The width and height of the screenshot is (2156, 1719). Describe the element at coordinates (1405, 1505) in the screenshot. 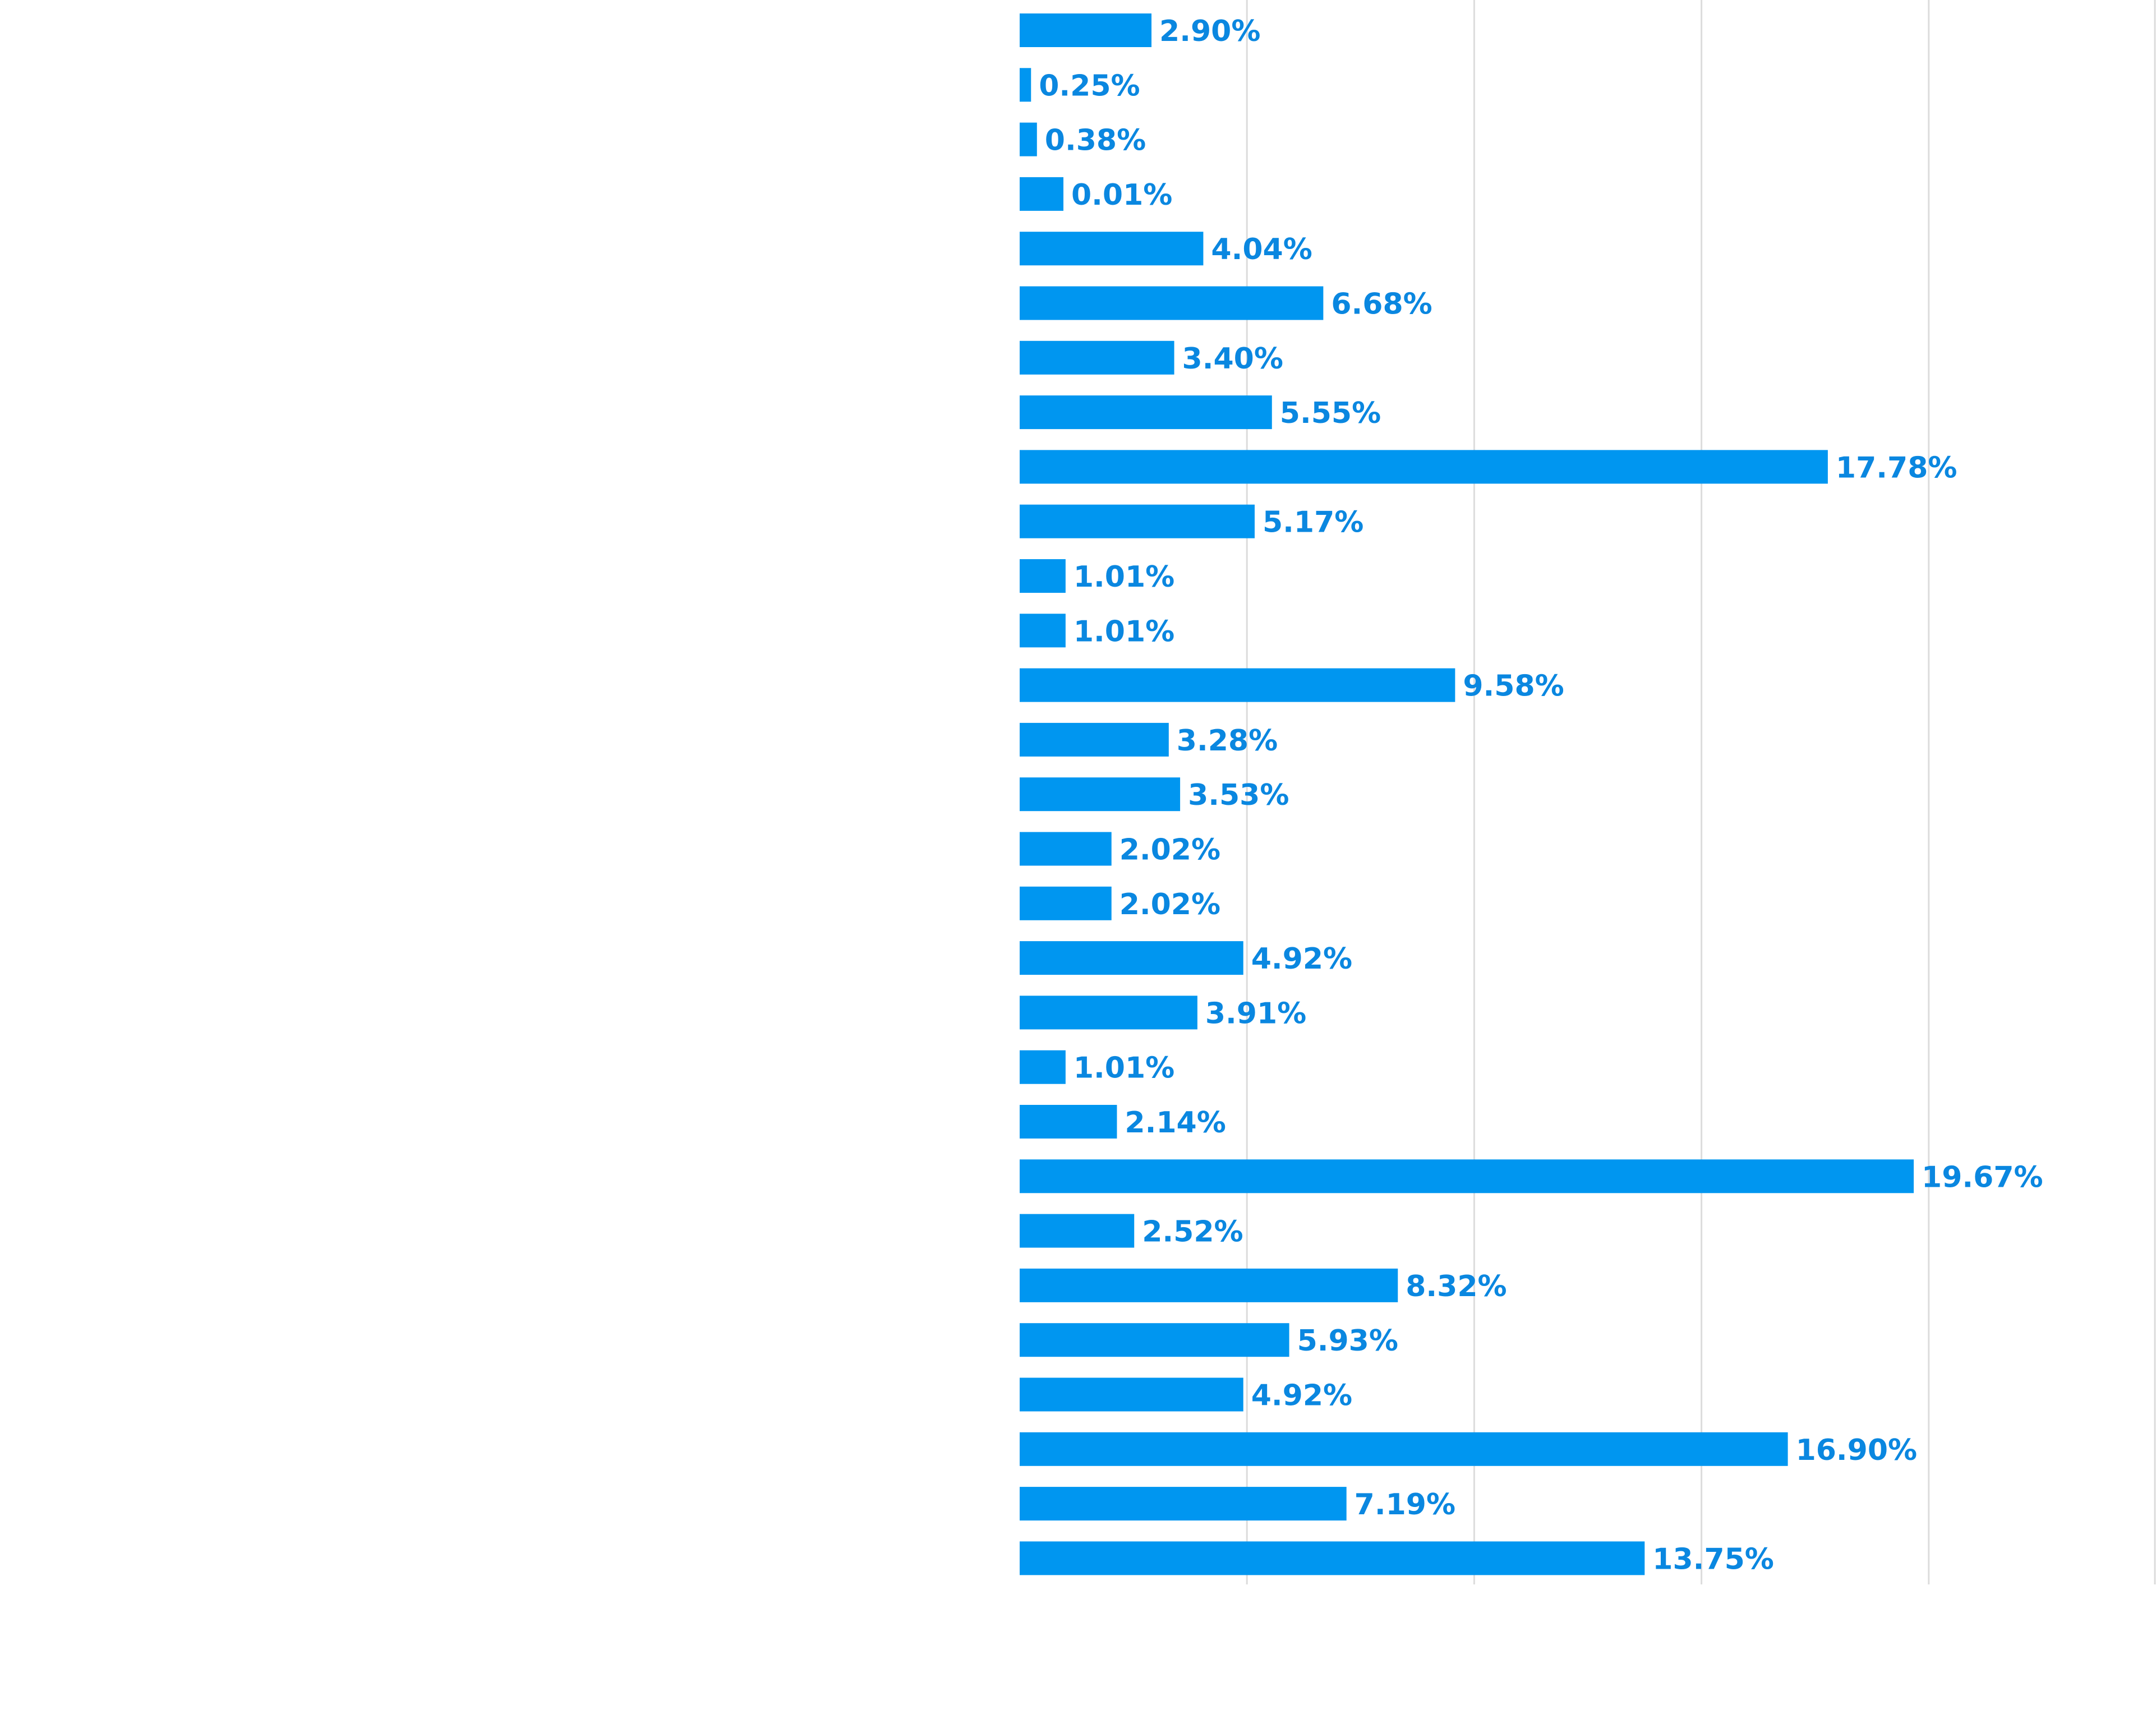

I see `bar-label-28: 7.19%` at that location.